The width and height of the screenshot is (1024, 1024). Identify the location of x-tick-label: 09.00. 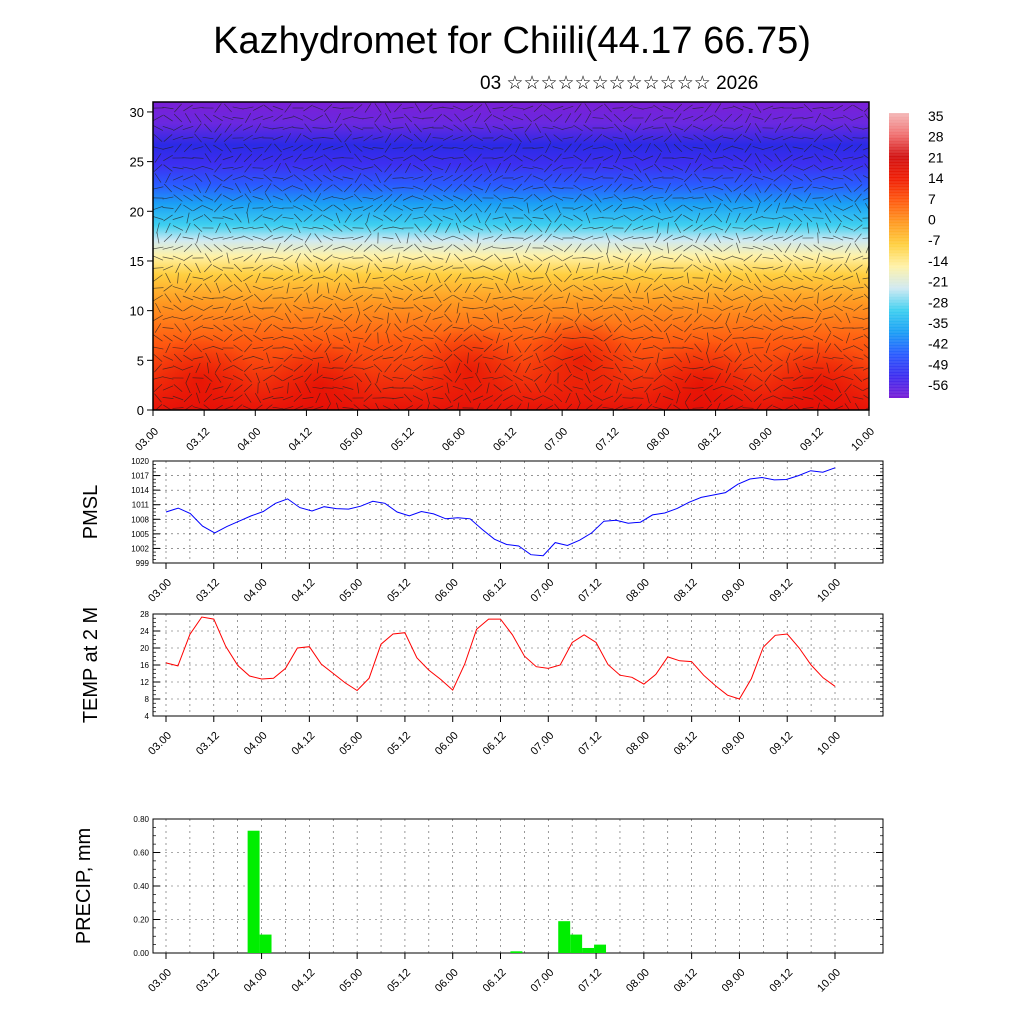
(734, 981).